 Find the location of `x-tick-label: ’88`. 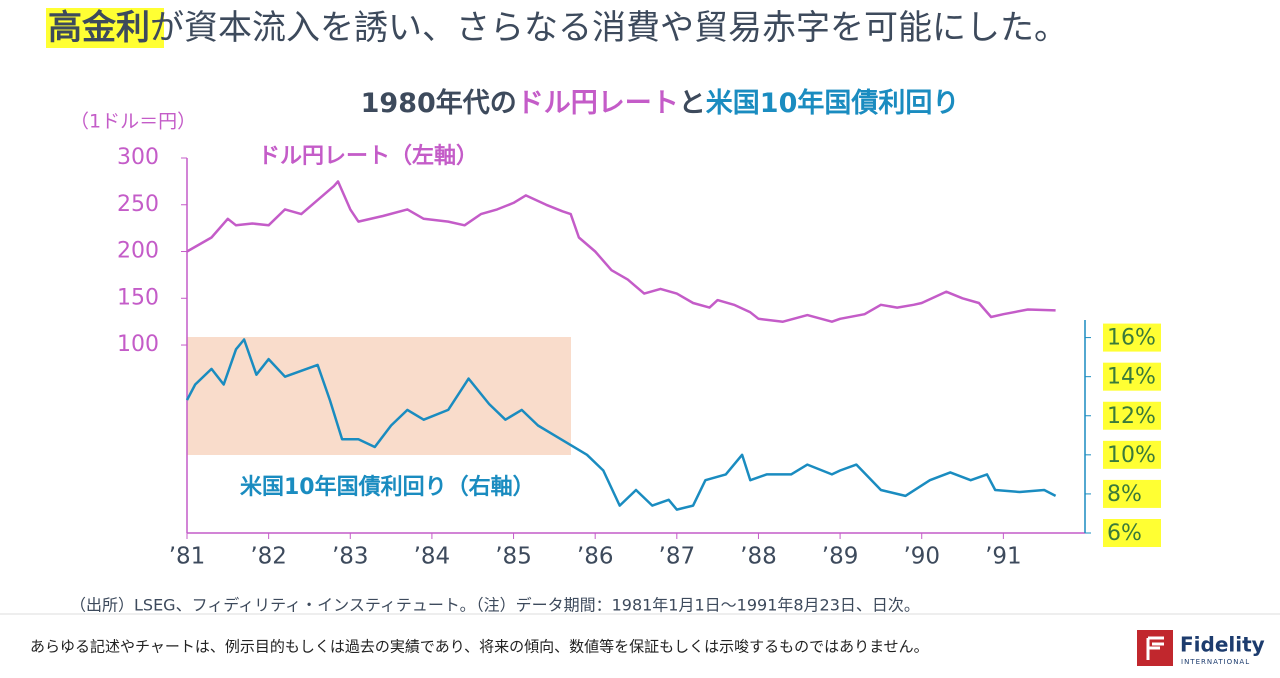

x-tick-label: ’88 is located at coordinates (758, 557).